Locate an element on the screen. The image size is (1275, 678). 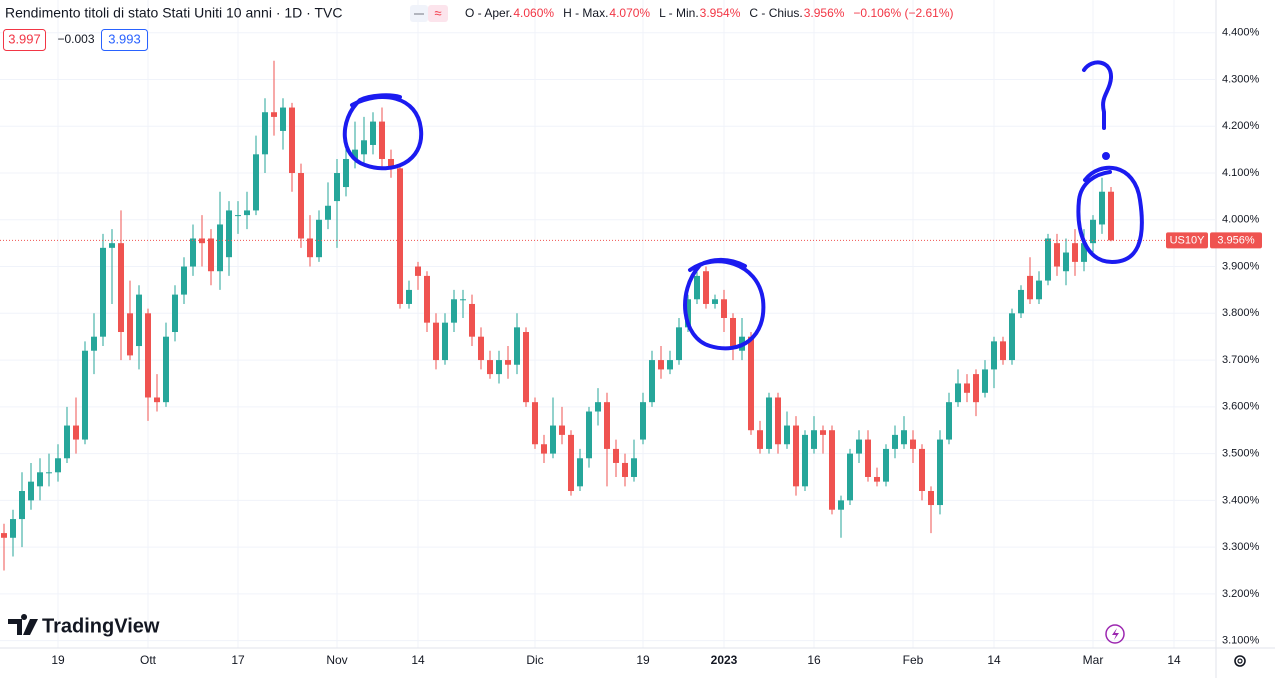
sell-box is located at coordinates (24, 40).